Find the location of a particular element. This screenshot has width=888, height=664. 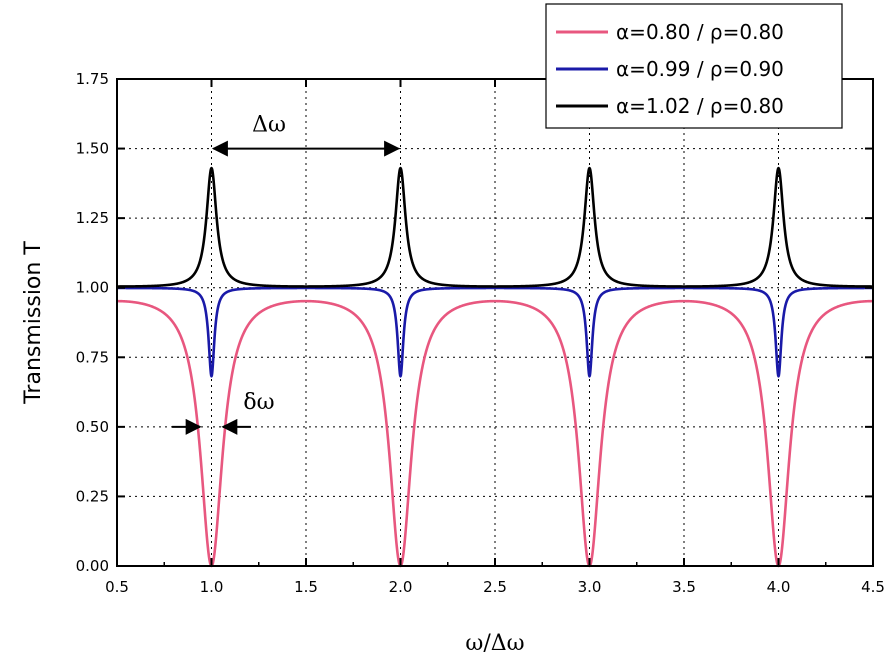

x-axis-title: ω/Δω is located at coordinates (494, 643).